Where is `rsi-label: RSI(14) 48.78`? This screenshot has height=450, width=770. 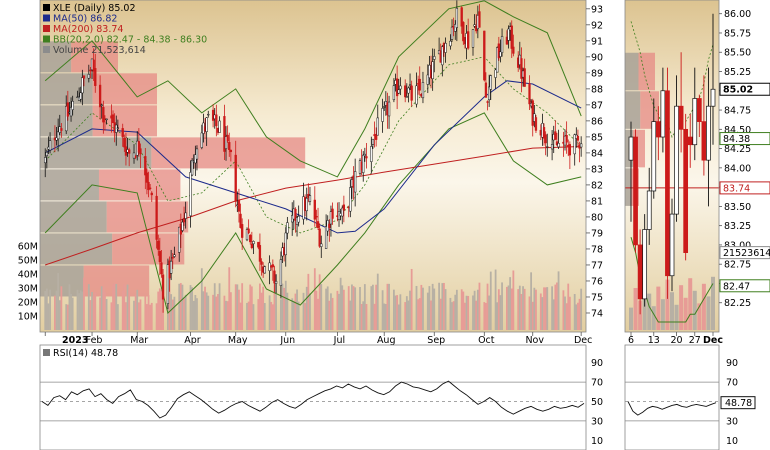
rsi-label: RSI(14) 48.78 is located at coordinates (85, 353).